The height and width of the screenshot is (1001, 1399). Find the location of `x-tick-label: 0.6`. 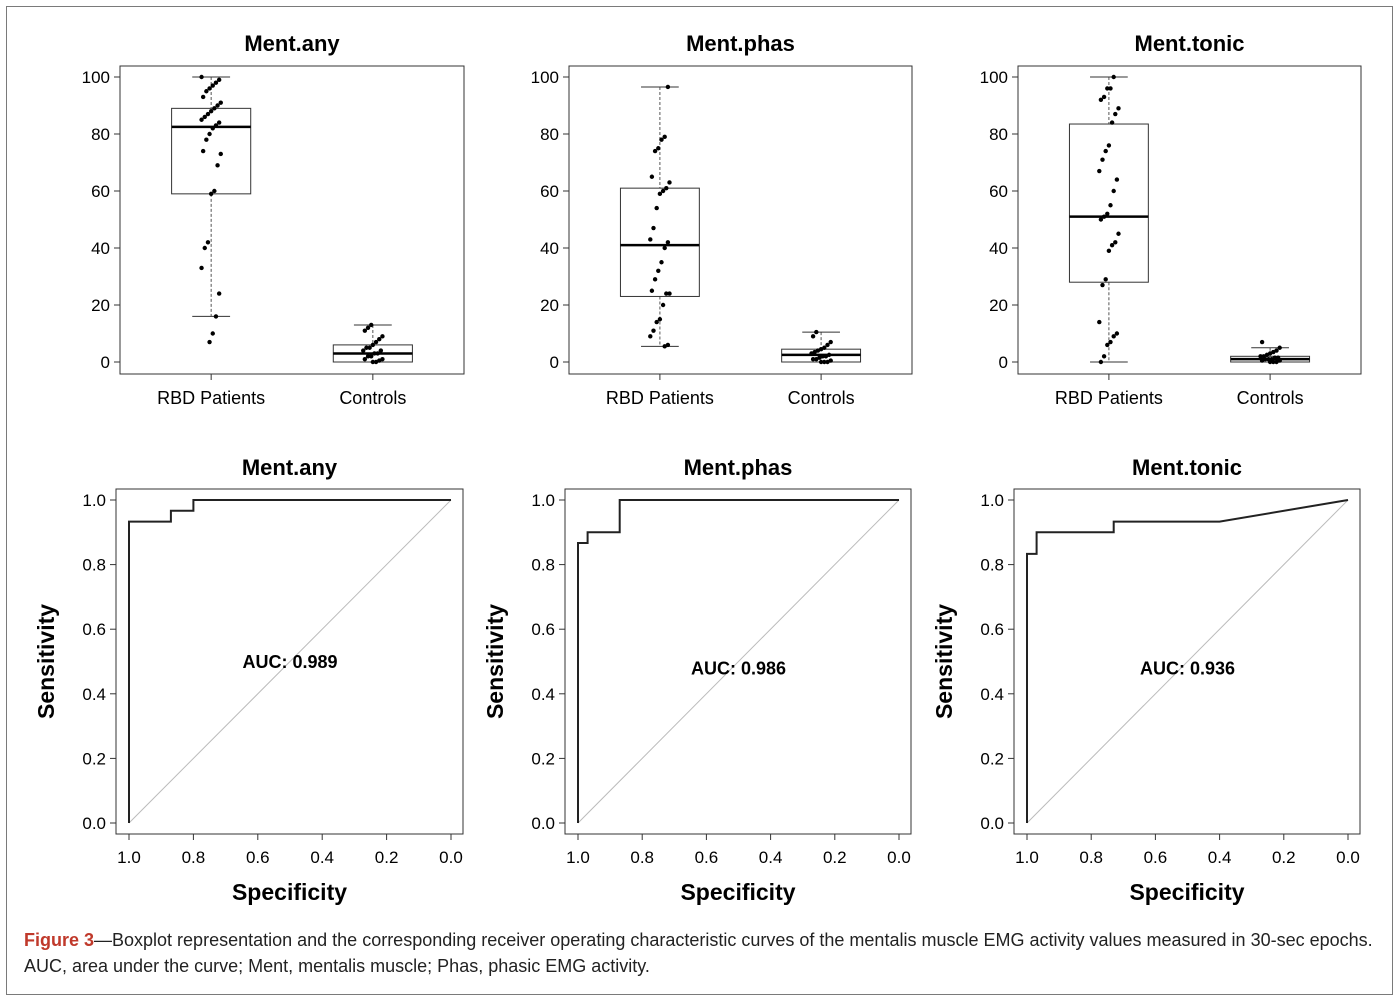

x-tick-label: 0.6 is located at coordinates (258, 857).